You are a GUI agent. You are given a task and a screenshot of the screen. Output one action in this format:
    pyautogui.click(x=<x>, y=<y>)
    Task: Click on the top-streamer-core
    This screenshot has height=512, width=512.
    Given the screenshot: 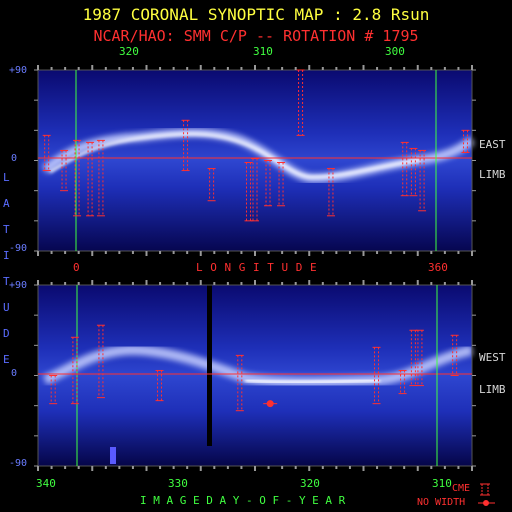 What is the action you would take?
    pyautogui.click(x=235, y=155)
    